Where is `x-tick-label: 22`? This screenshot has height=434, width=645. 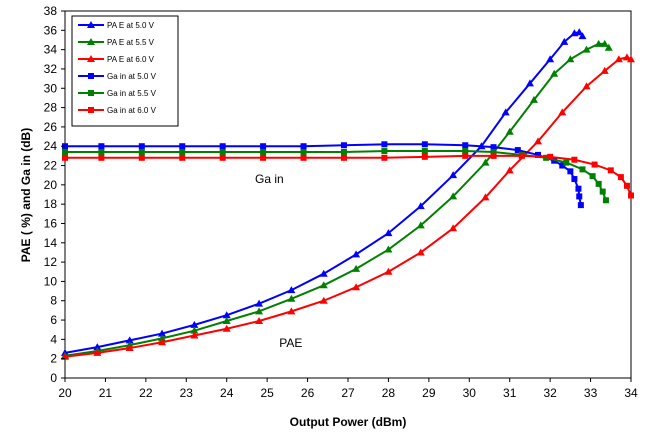
x-tick-label: 22 is located at coordinates (146, 393).